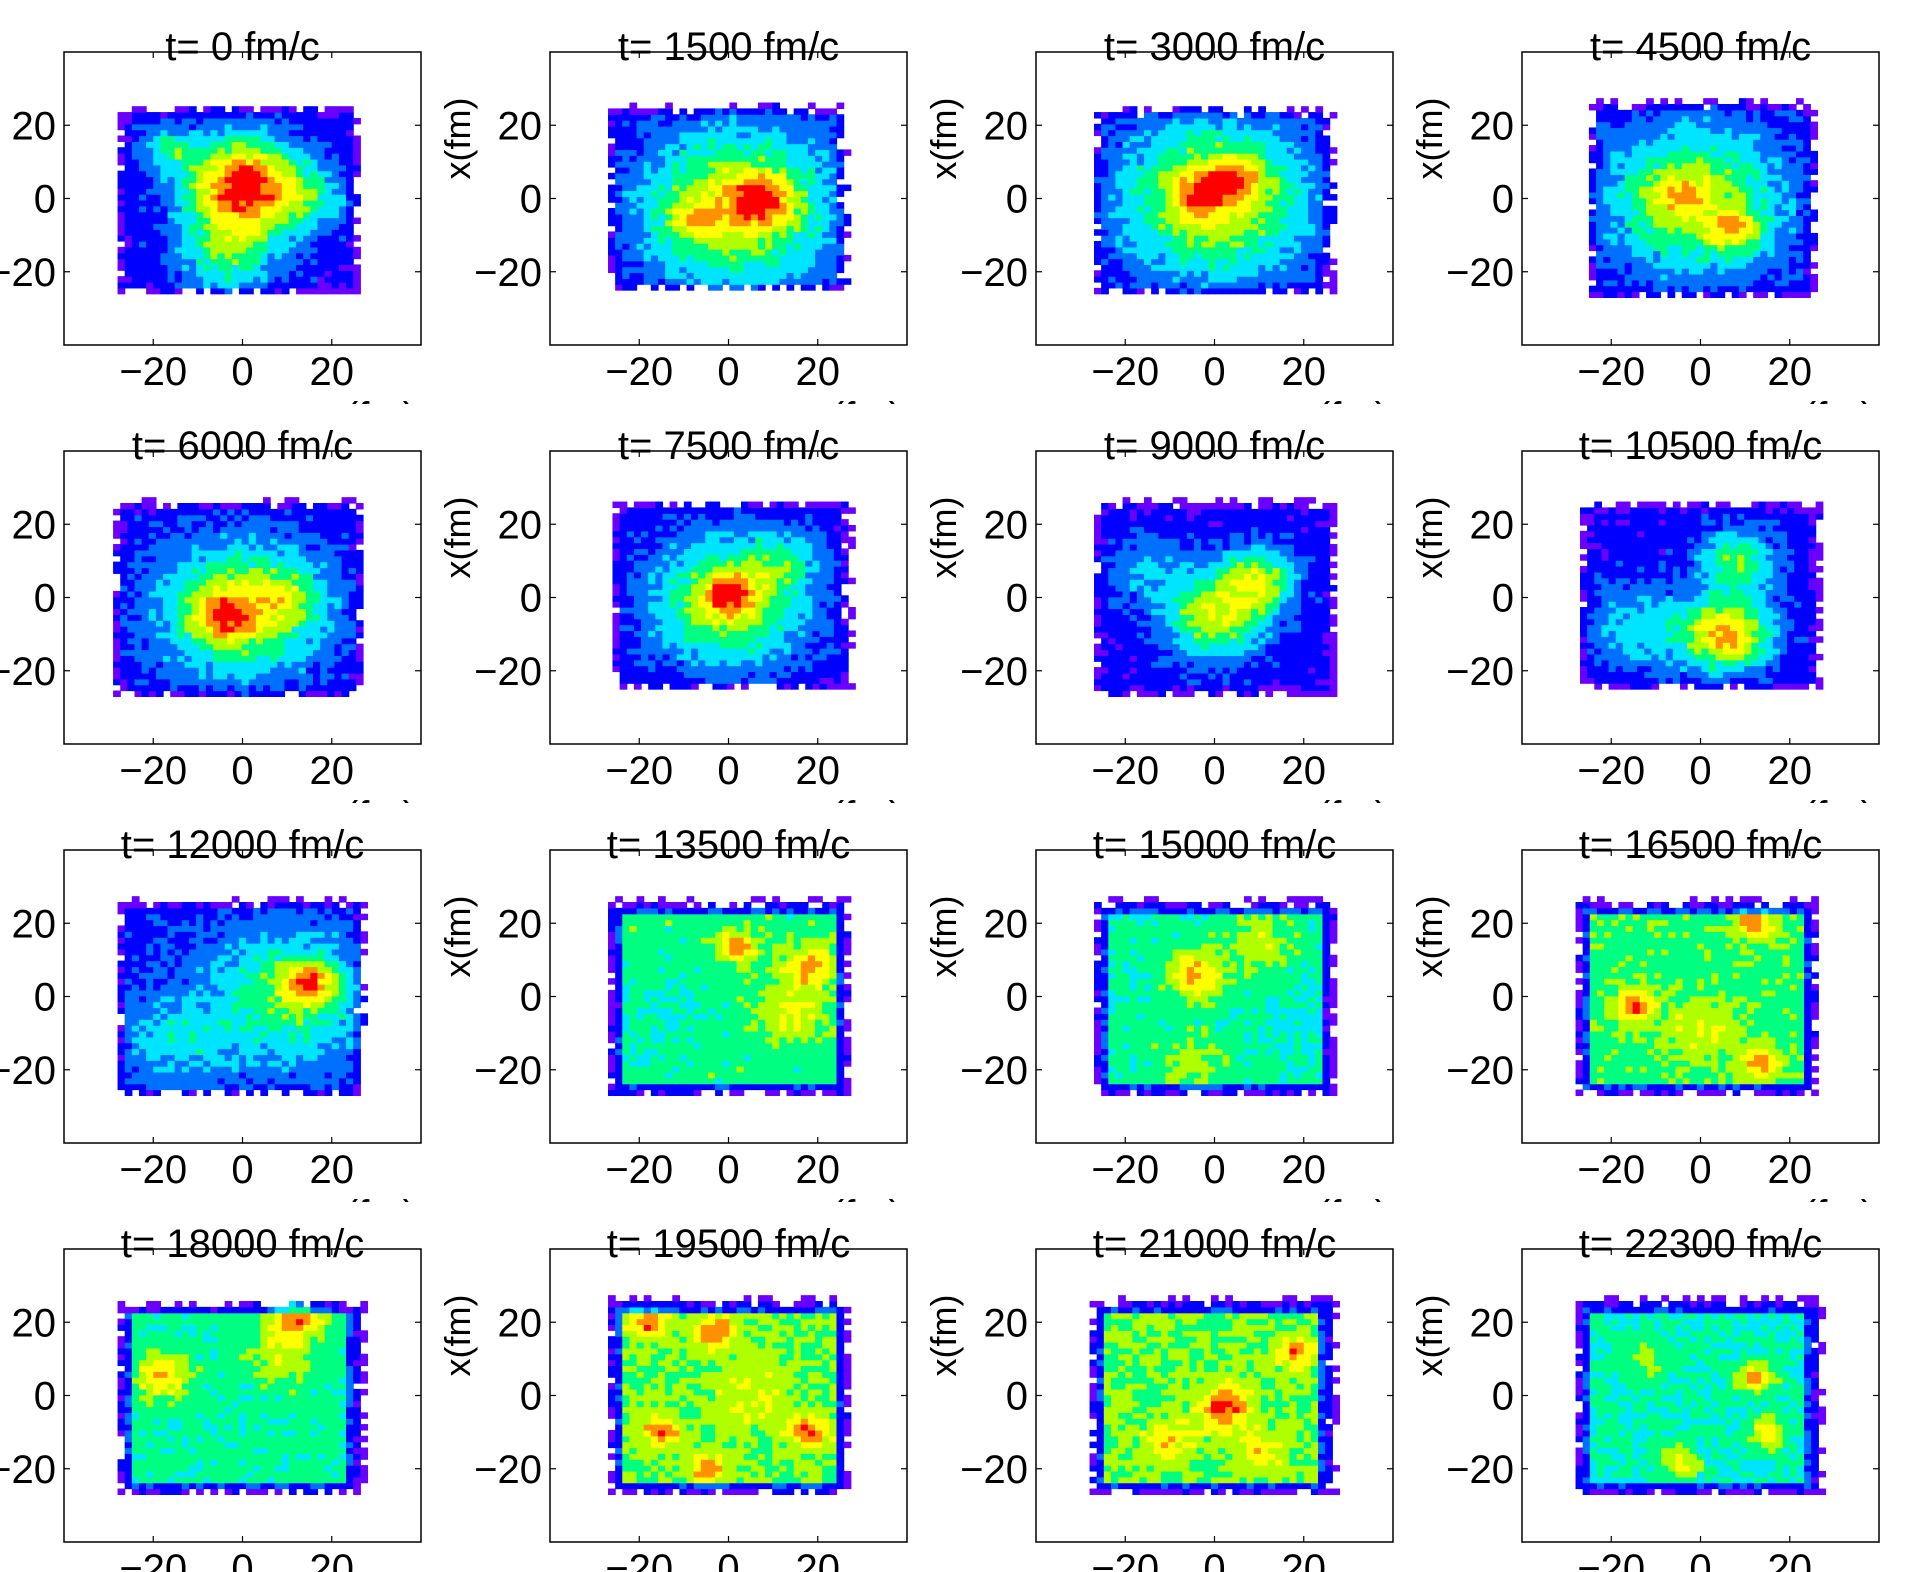  What do you see at coordinates (826, 182) in the screenshot?
I see `density-cell-1981` at bounding box center [826, 182].